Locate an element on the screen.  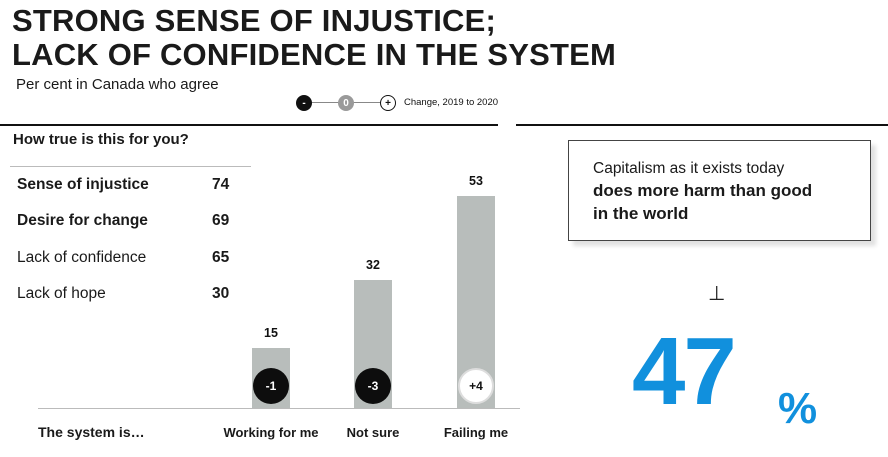
sentiment-title: How true is this for you? is located at coordinates (101, 139).